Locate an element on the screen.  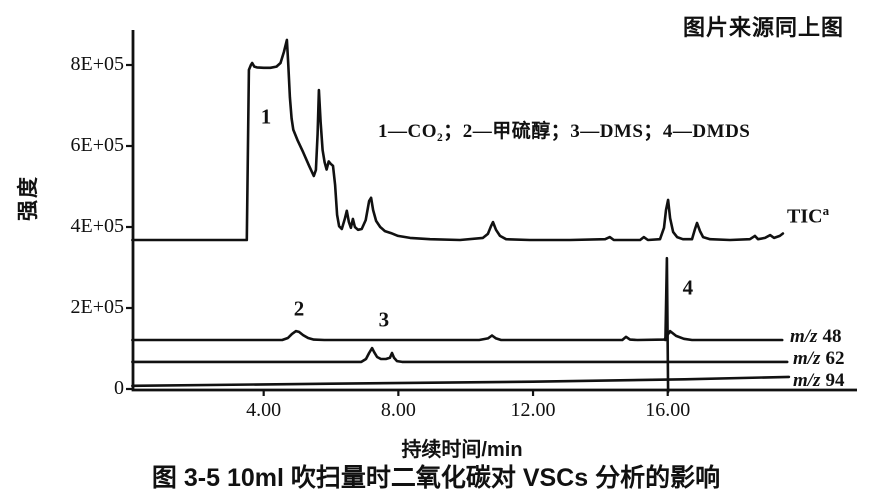
trace-mz62 is located at coordinates (460, 355).